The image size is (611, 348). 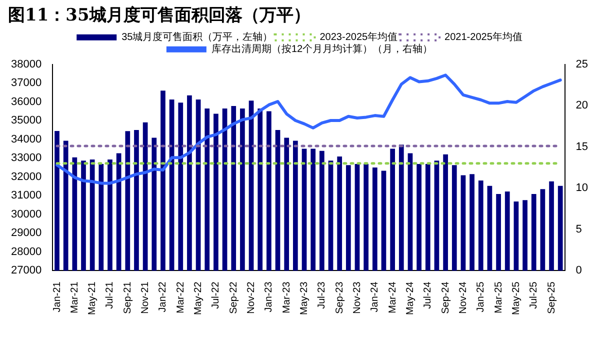 What do you see at coordinates (304, 298) in the screenshot?
I see `x-tick-label: May-23` at bounding box center [304, 298].